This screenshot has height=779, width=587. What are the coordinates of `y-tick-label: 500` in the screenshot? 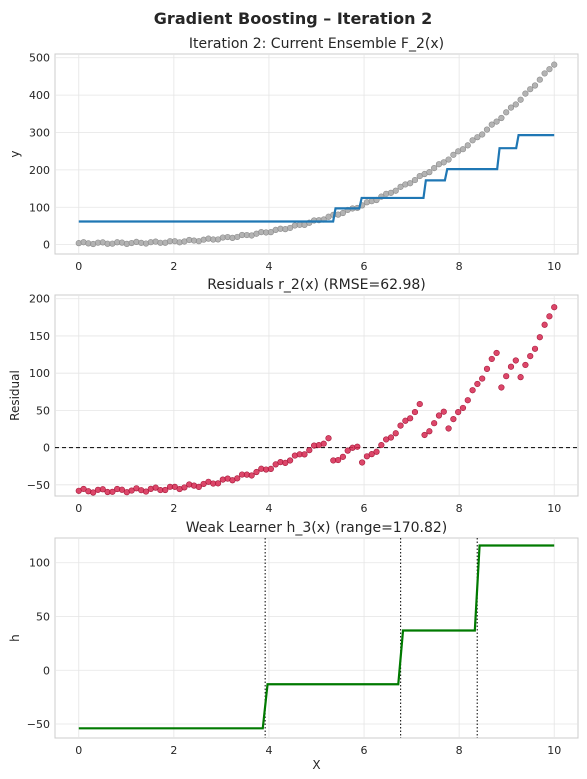 It's located at (39, 58).